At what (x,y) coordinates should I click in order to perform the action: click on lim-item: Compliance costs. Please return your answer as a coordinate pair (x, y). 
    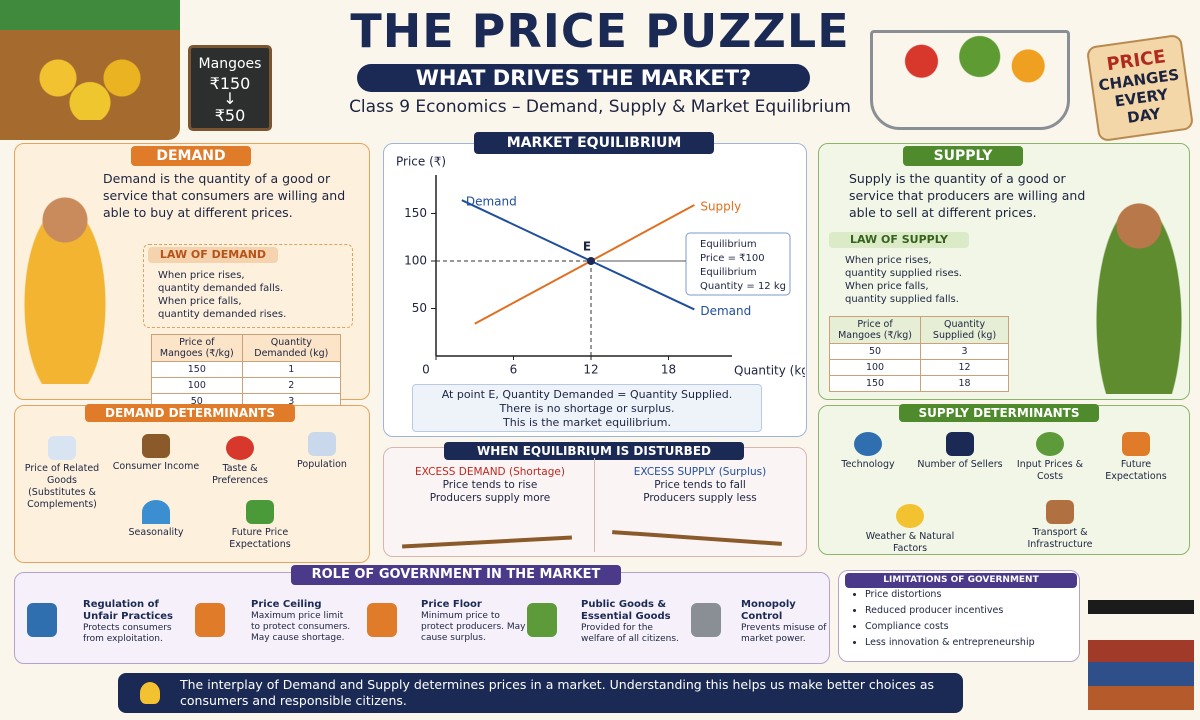
    Looking at the image, I should click on (950, 627).